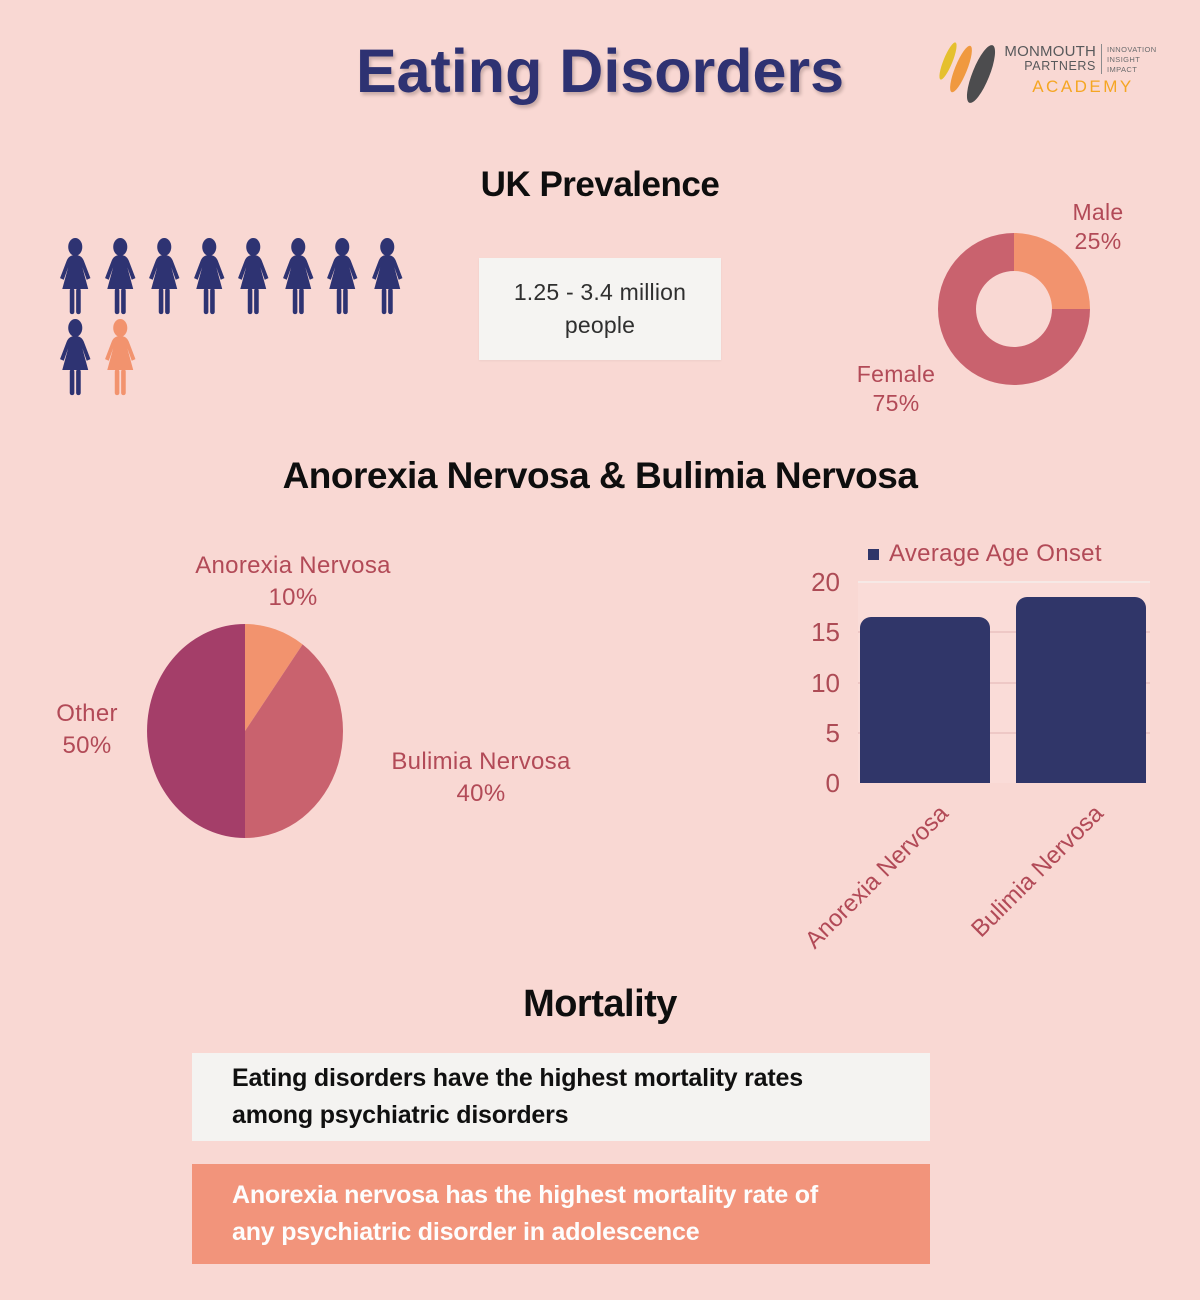  Describe the element at coordinates (196, 731) in the screenshot. I see `pie-slice-other` at that location.